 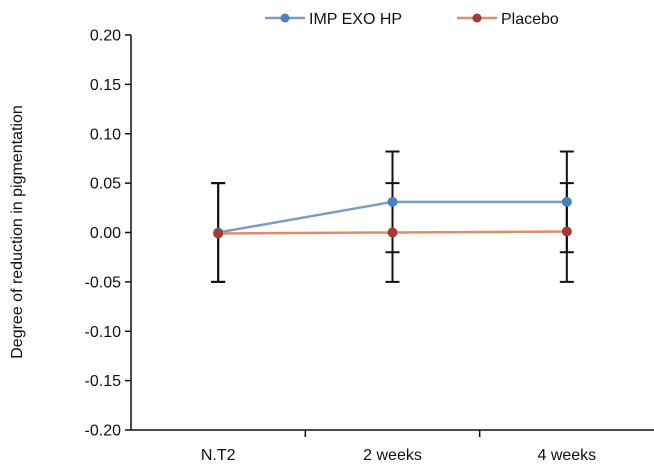 What do you see at coordinates (105, 85) in the screenshot?
I see `y-tick-label: 0.15` at bounding box center [105, 85].